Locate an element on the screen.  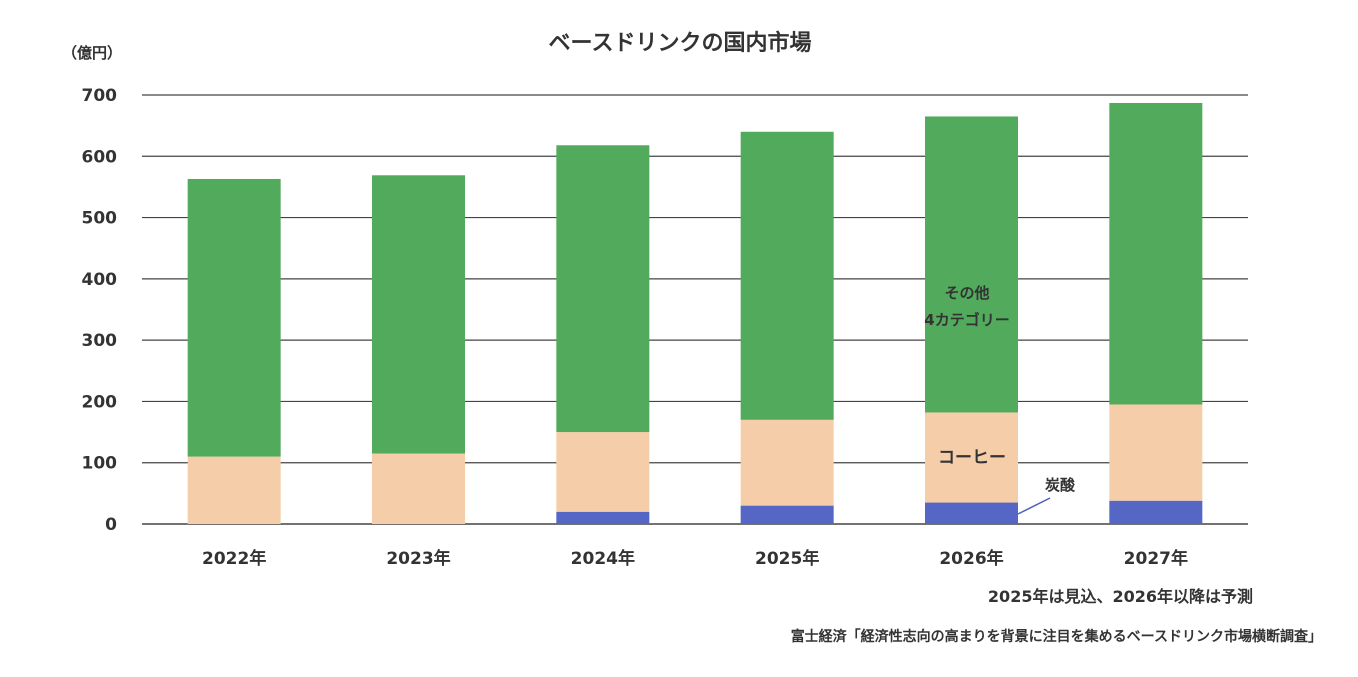
y-tick-label: 100 is located at coordinates (100, 464).